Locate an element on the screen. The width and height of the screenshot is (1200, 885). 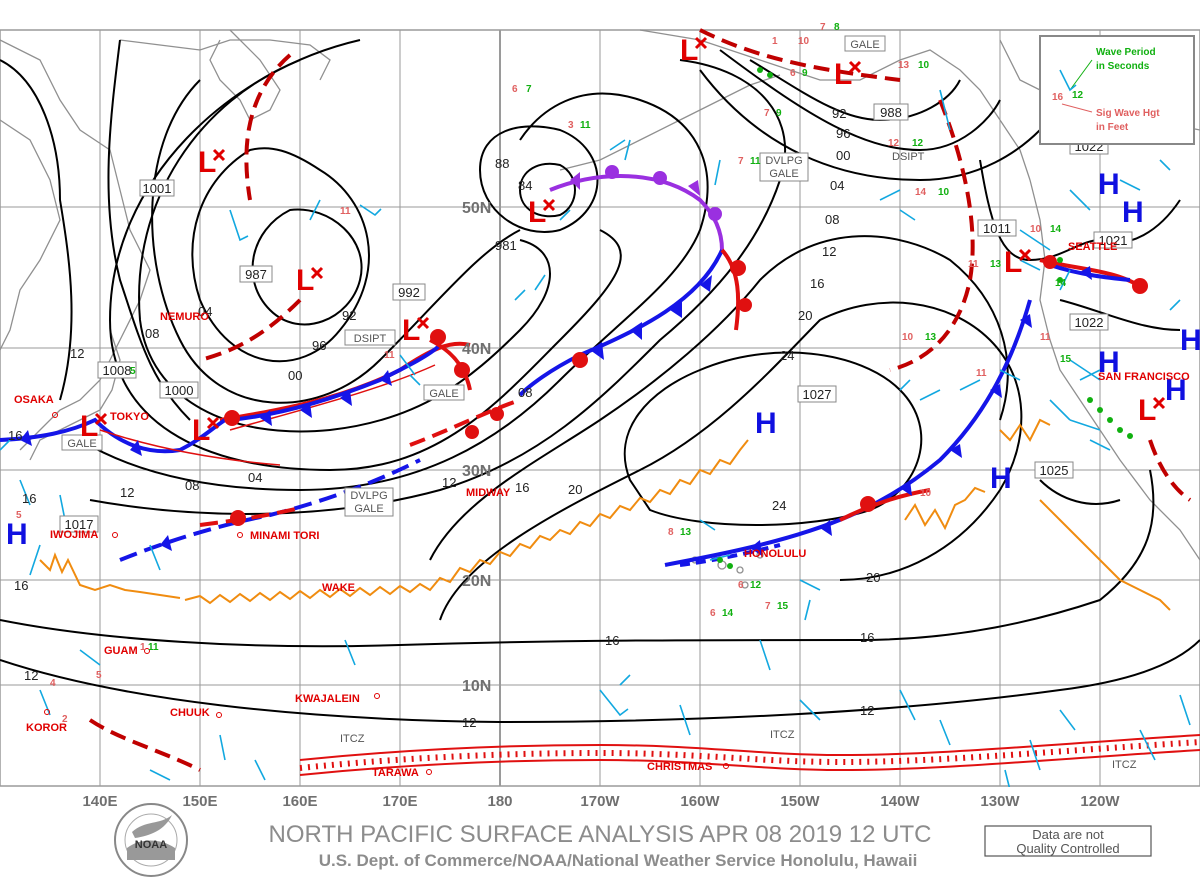
dvlpg-gale-label-3: DVLPG is located at coordinates (783, 161).